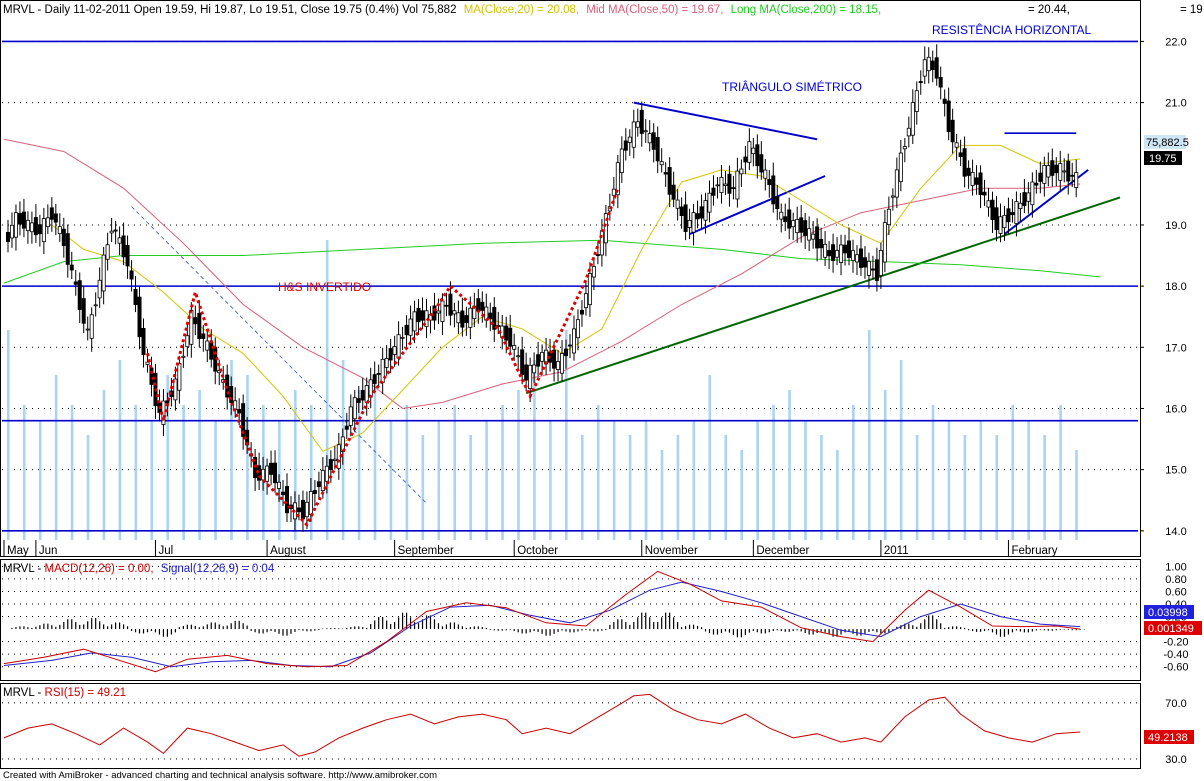 The height and width of the screenshot is (781, 1204). Describe the element at coordinates (426, 551) in the screenshot. I see `month-label-4: September` at that location.